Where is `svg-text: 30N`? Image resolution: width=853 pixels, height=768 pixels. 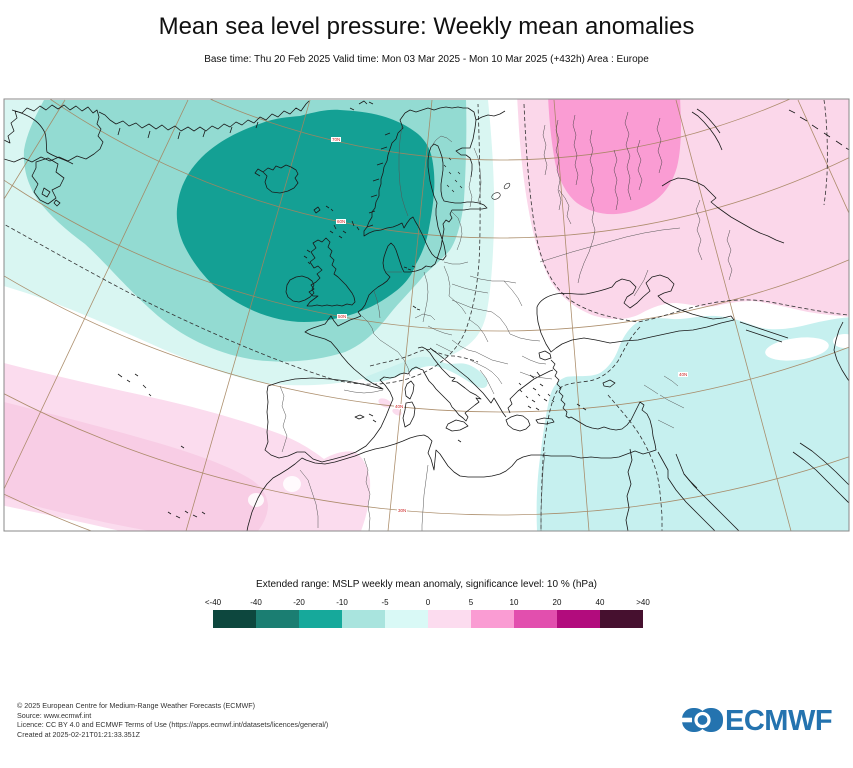 svg-text: 30N is located at coordinates (402, 510).